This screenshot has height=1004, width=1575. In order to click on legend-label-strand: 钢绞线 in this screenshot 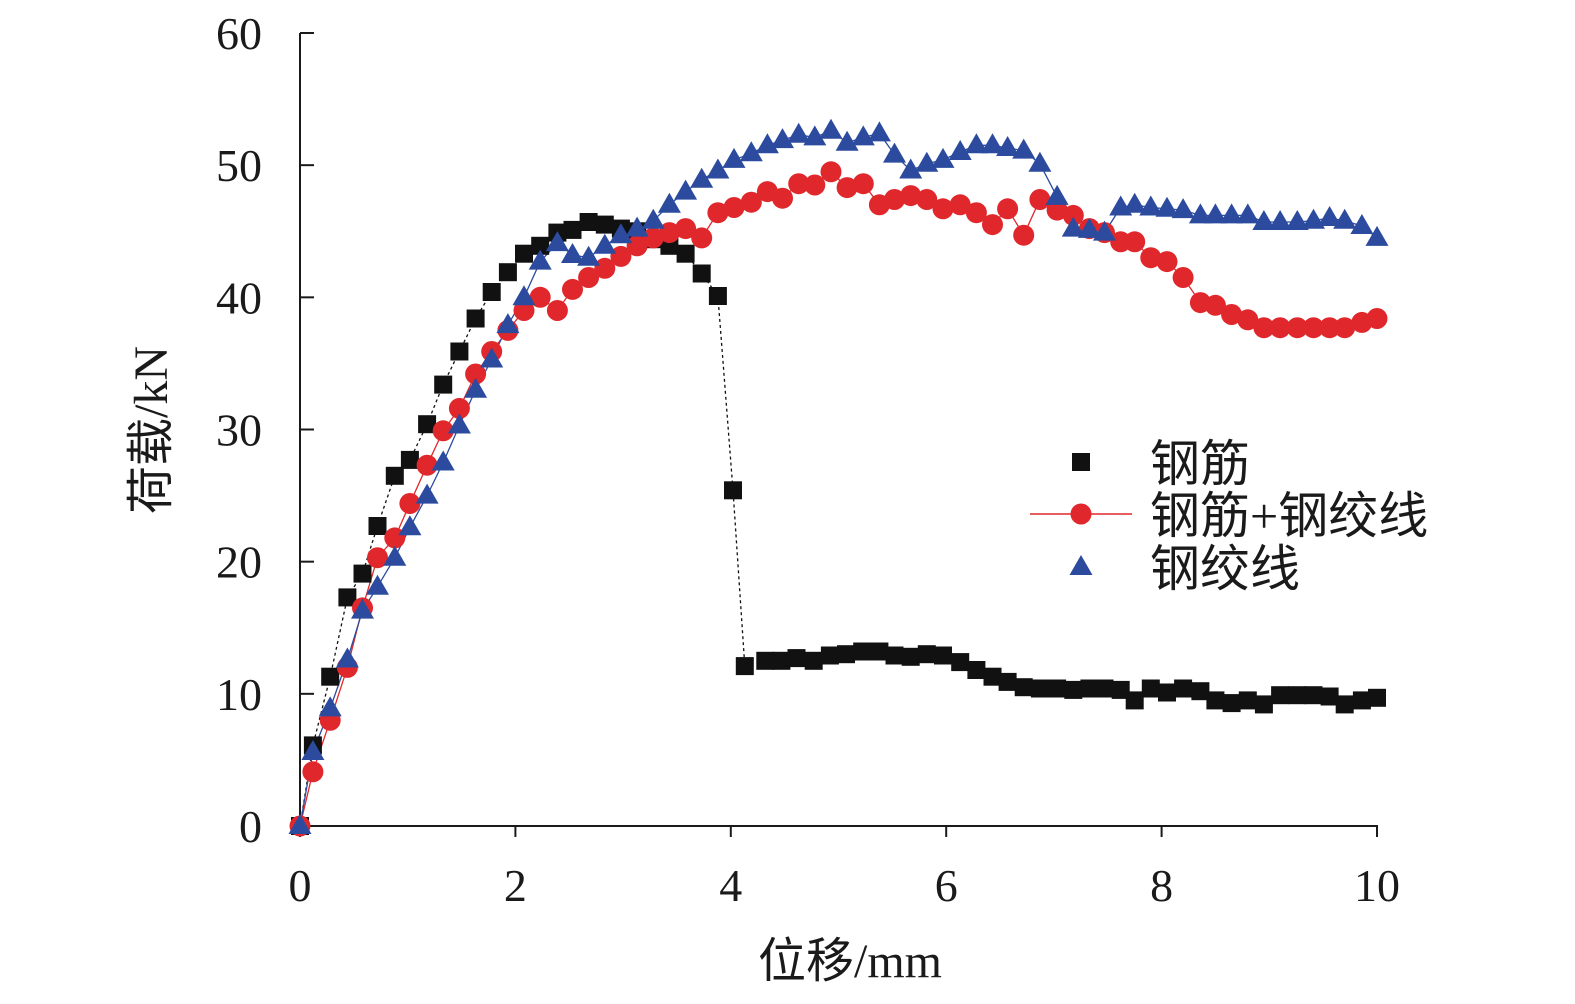, I will do `click(1225, 569)`.